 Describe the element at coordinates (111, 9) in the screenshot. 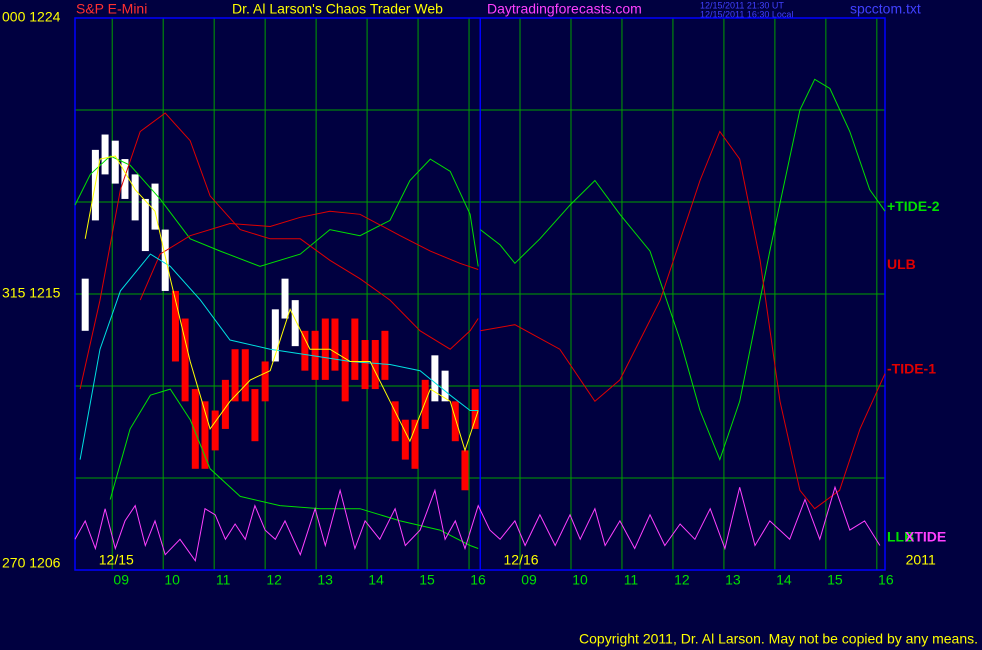

I see `instrument: S&P E-Mini` at that location.